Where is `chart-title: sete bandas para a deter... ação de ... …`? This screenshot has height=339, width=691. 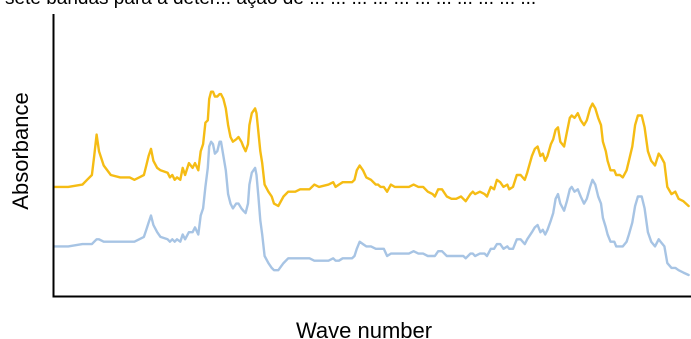 chart-title: sete bandas para a deter... ação de ... … is located at coordinates (270, 4).